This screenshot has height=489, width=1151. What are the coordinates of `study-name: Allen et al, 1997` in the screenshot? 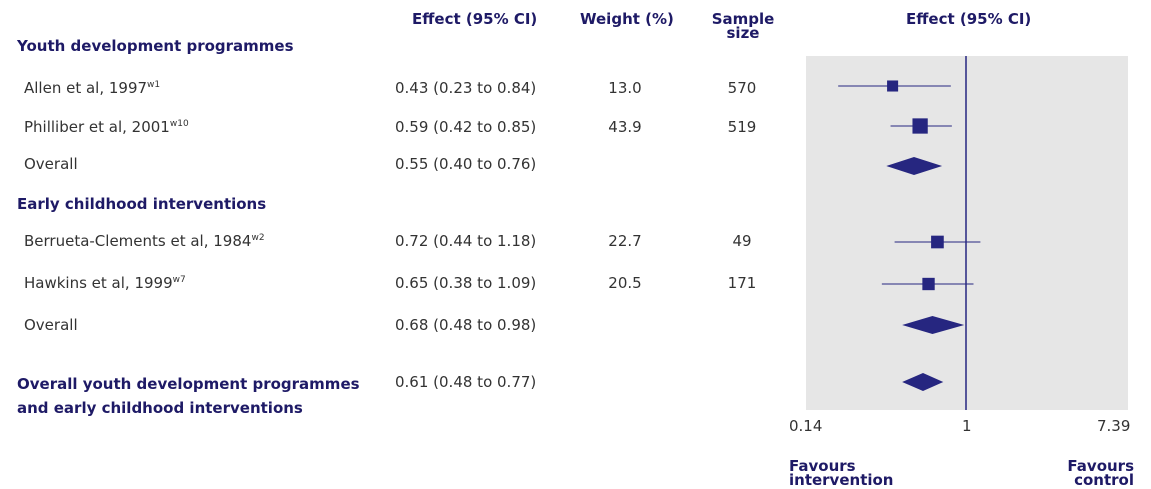 It's located at (86, 88).